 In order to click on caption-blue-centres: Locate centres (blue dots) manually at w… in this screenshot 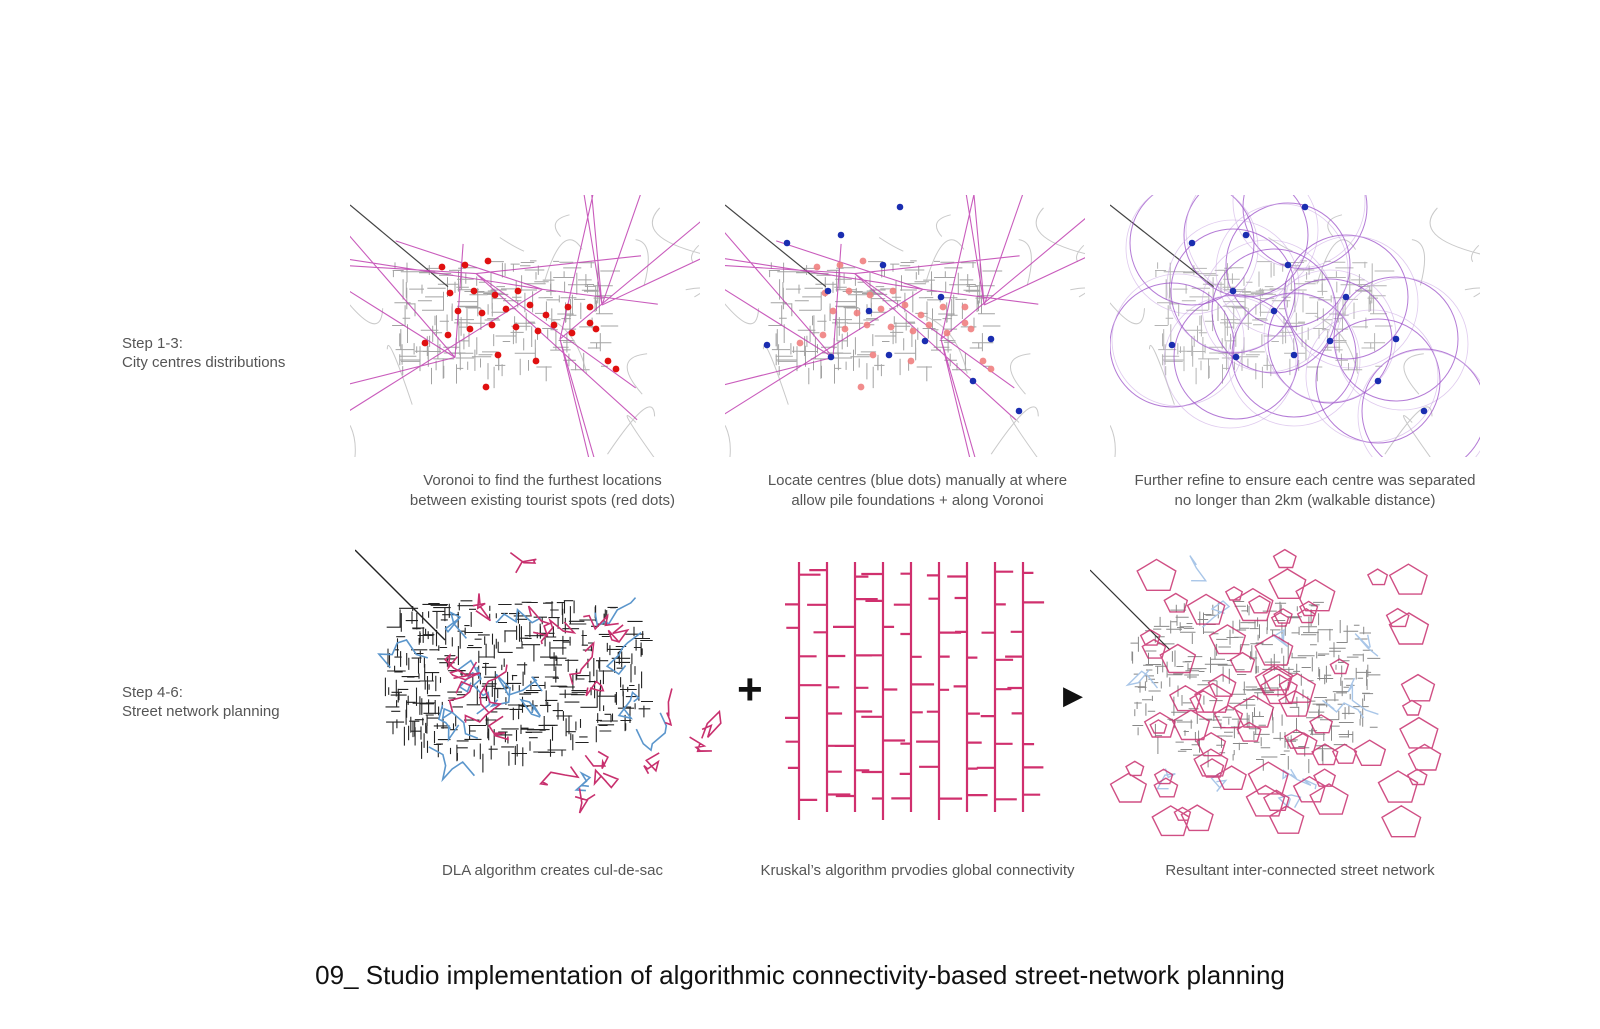, I will do `click(917, 491)`.